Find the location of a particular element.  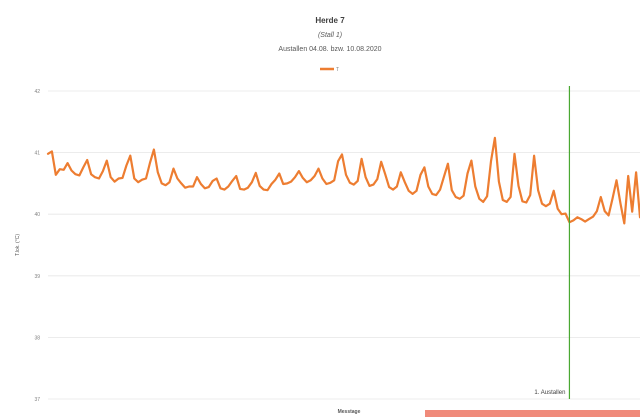

chart-subtitle-dates: Austallen 04.08. bzw. 10.08.2020 is located at coordinates (329, 49).